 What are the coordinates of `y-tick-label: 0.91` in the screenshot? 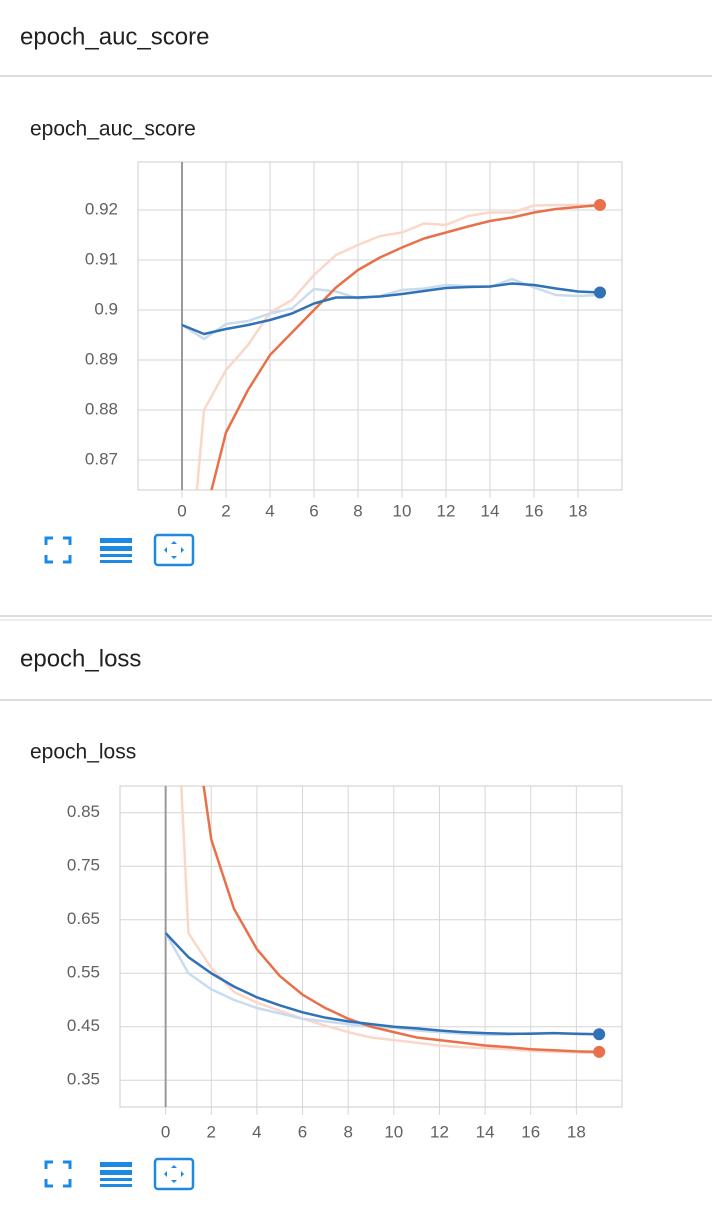 It's located at (101, 258).